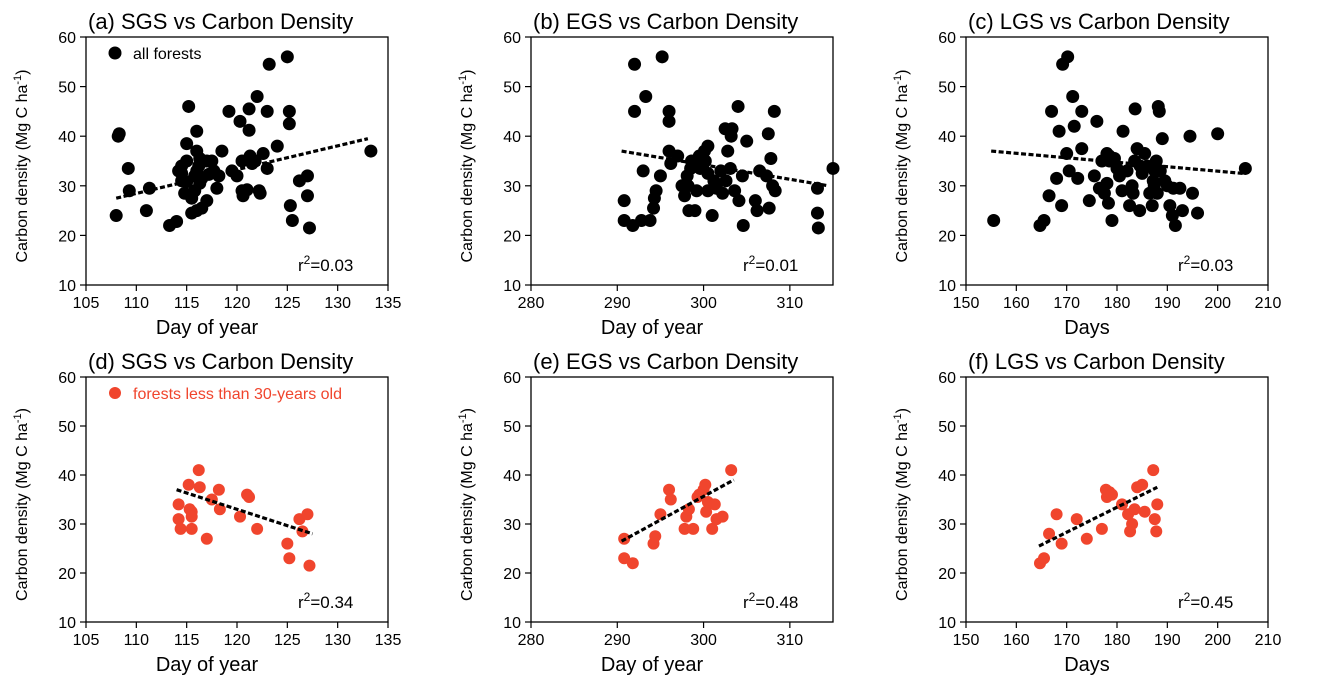 The height and width of the screenshot is (689, 1337). What do you see at coordinates (22, 410) in the screenshot?
I see `y-axis-title-end: )` at bounding box center [22, 410].